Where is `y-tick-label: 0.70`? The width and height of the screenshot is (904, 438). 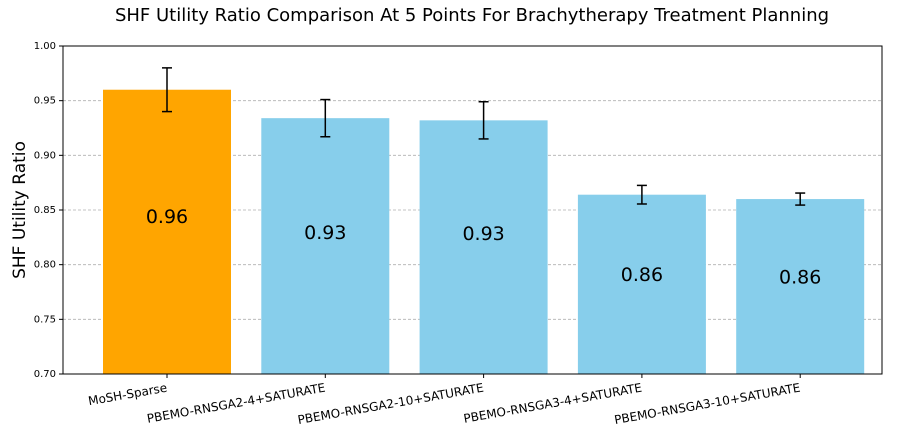 y-tick-label: 0.70 is located at coordinates (45, 374).